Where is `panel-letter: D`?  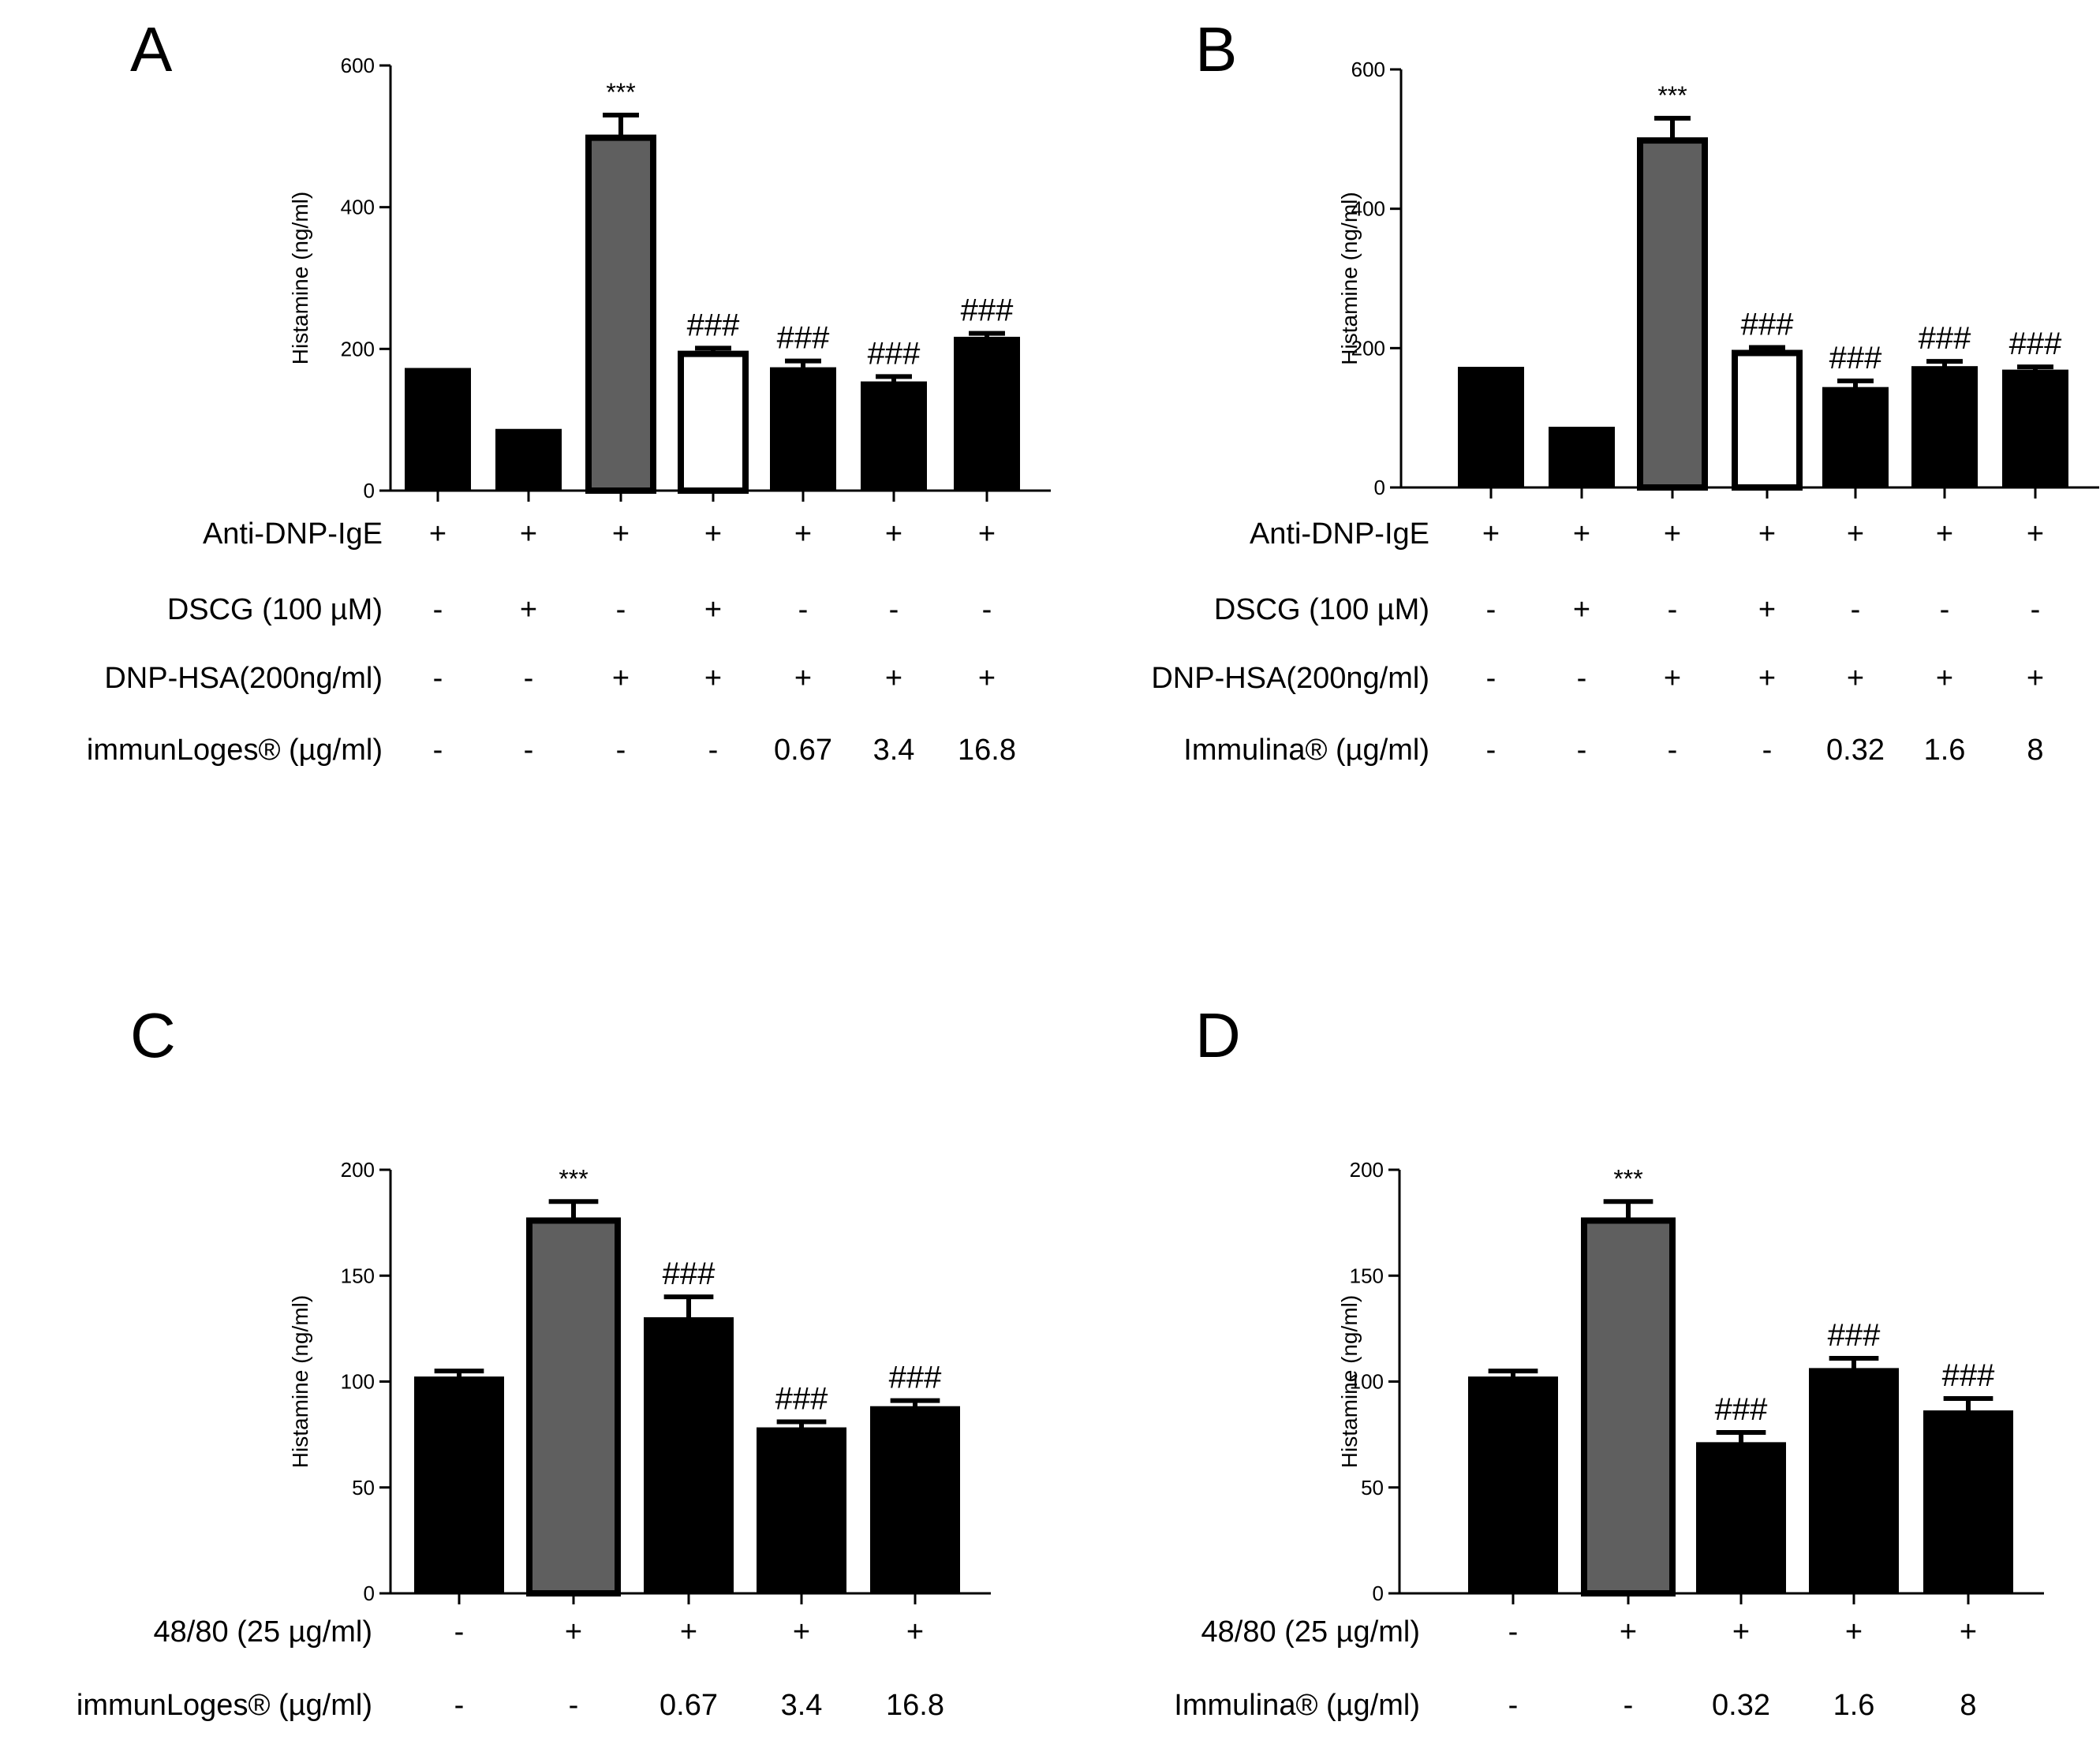
panel-letter: D is located at coordinates (1218, 1035).